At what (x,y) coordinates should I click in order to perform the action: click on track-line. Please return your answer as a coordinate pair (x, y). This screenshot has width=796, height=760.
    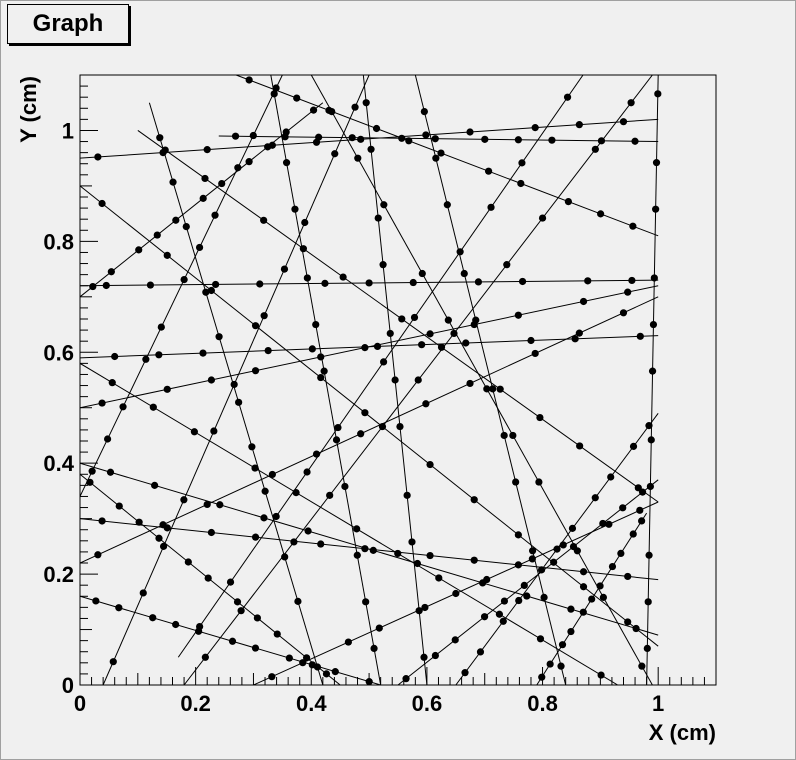
    Looking at the image, I should click on (652, 380).